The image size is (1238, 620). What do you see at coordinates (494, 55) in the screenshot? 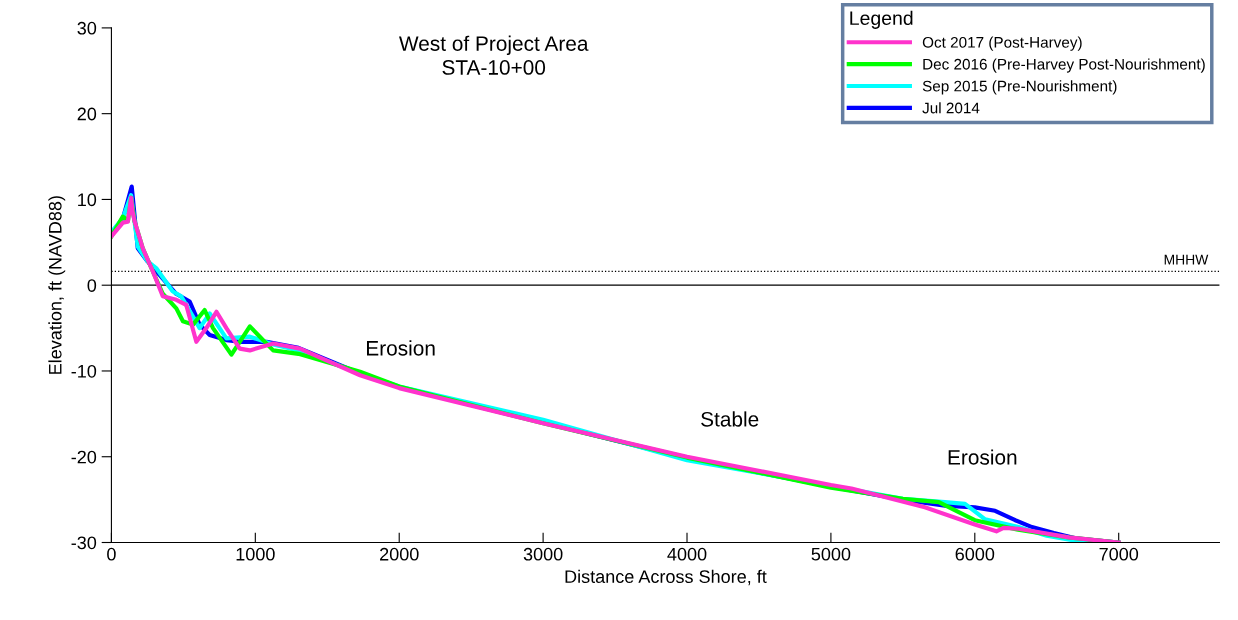
I see `text: West of Project Area STA-10+00` at bounding box center [494, 55].